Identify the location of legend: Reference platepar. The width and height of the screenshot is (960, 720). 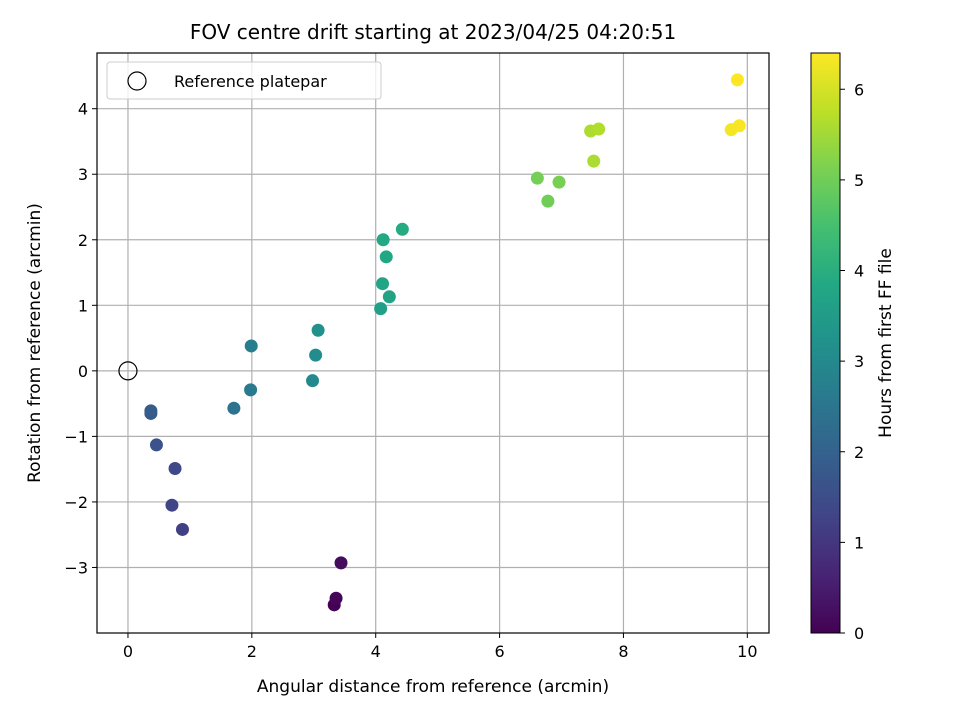
(244, 80).